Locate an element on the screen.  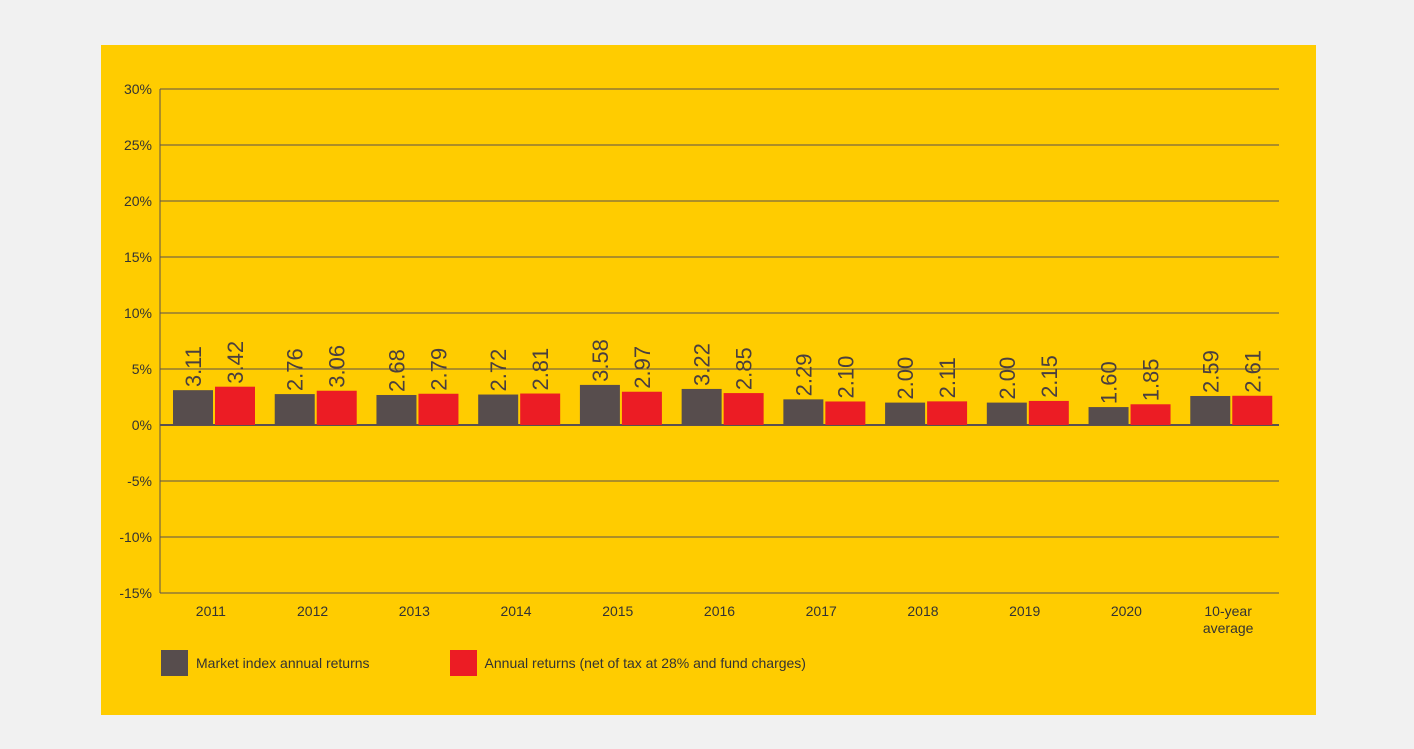
data-label: 3.06 is located at coordinates (337, 366).